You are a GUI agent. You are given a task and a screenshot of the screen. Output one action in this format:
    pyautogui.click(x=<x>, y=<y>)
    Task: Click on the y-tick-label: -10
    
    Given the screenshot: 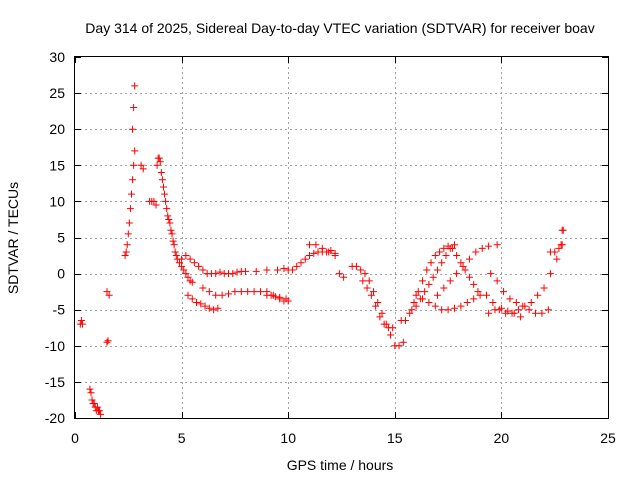 What is the action you would take?
    pyautogui.click(x=55, y=346)
    